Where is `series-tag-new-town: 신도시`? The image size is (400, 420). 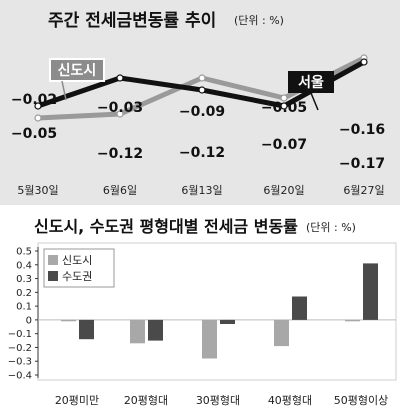 series-tag-new-town: 신도시 is located at coordinates (77, 79).